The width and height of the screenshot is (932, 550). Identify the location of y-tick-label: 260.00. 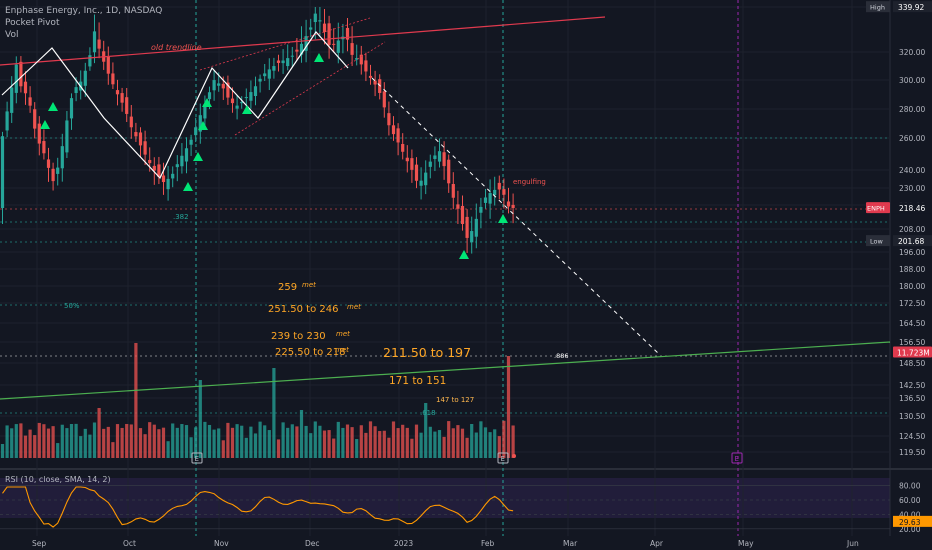
(912, 138).